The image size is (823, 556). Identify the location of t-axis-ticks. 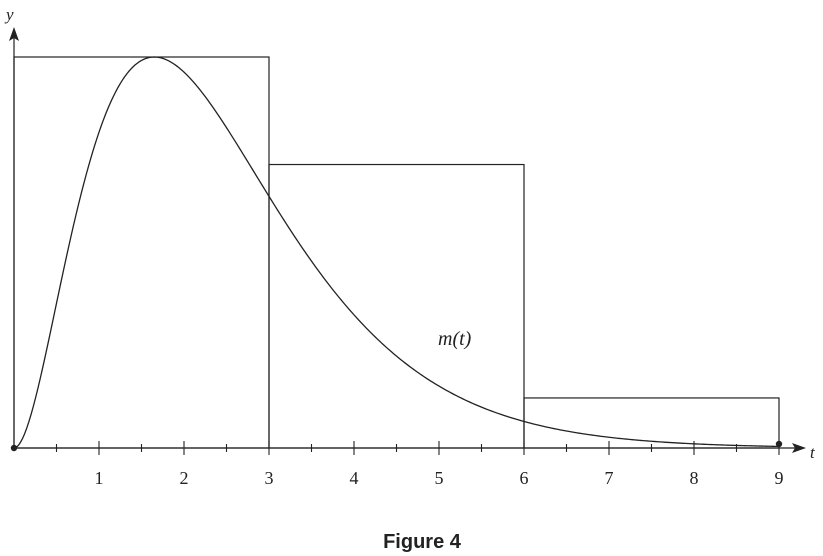
(417, 448).